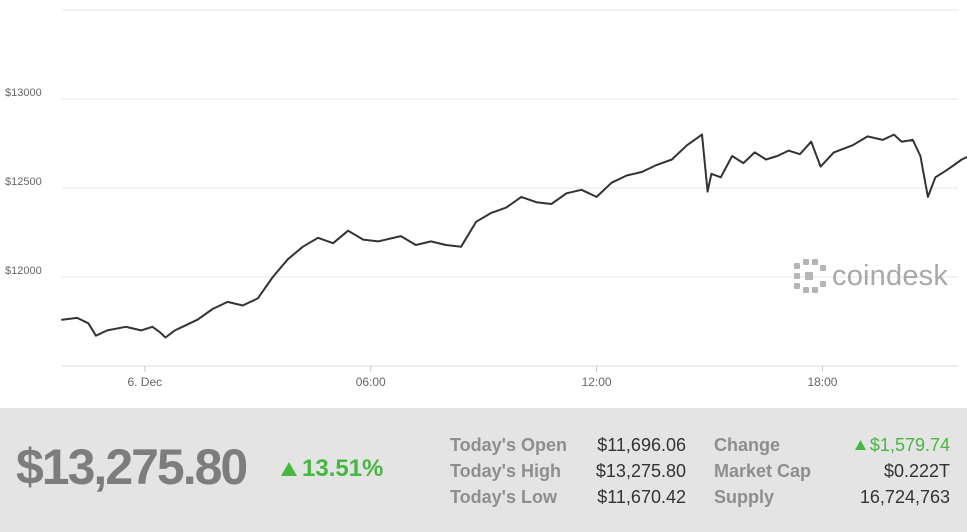 The height and width of the screenshot is (532, 967). Describe the element at coordinates (144, 382) in the screenshot. I see `x-tick-label: 6. Dec` at that location.